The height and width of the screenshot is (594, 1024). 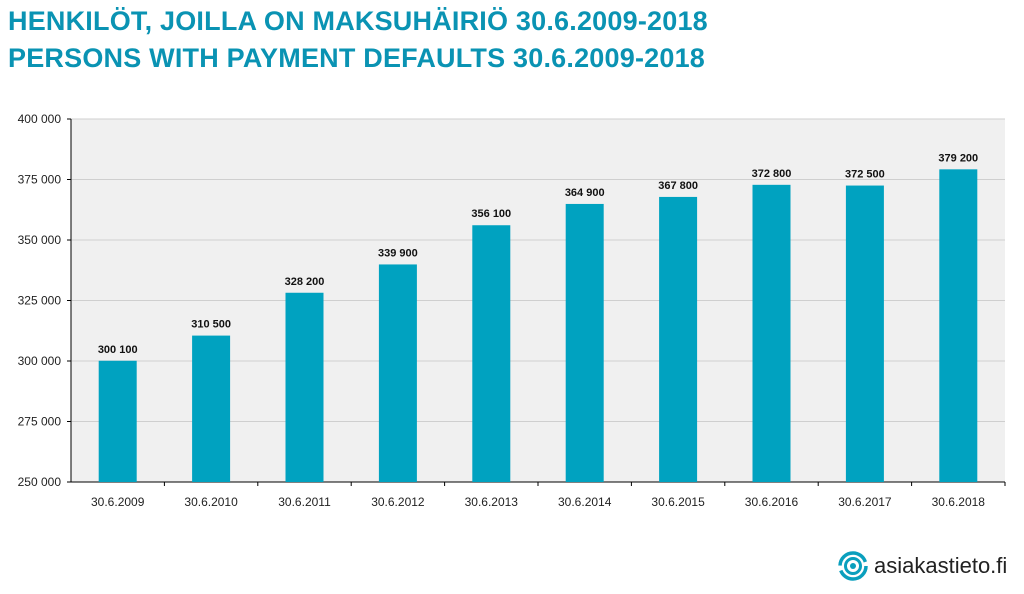 What do you see at coordinates (772, 502) in the screenshot?
I see `x-tick-label: 30.6.2016` at bounding box center [772, 502].